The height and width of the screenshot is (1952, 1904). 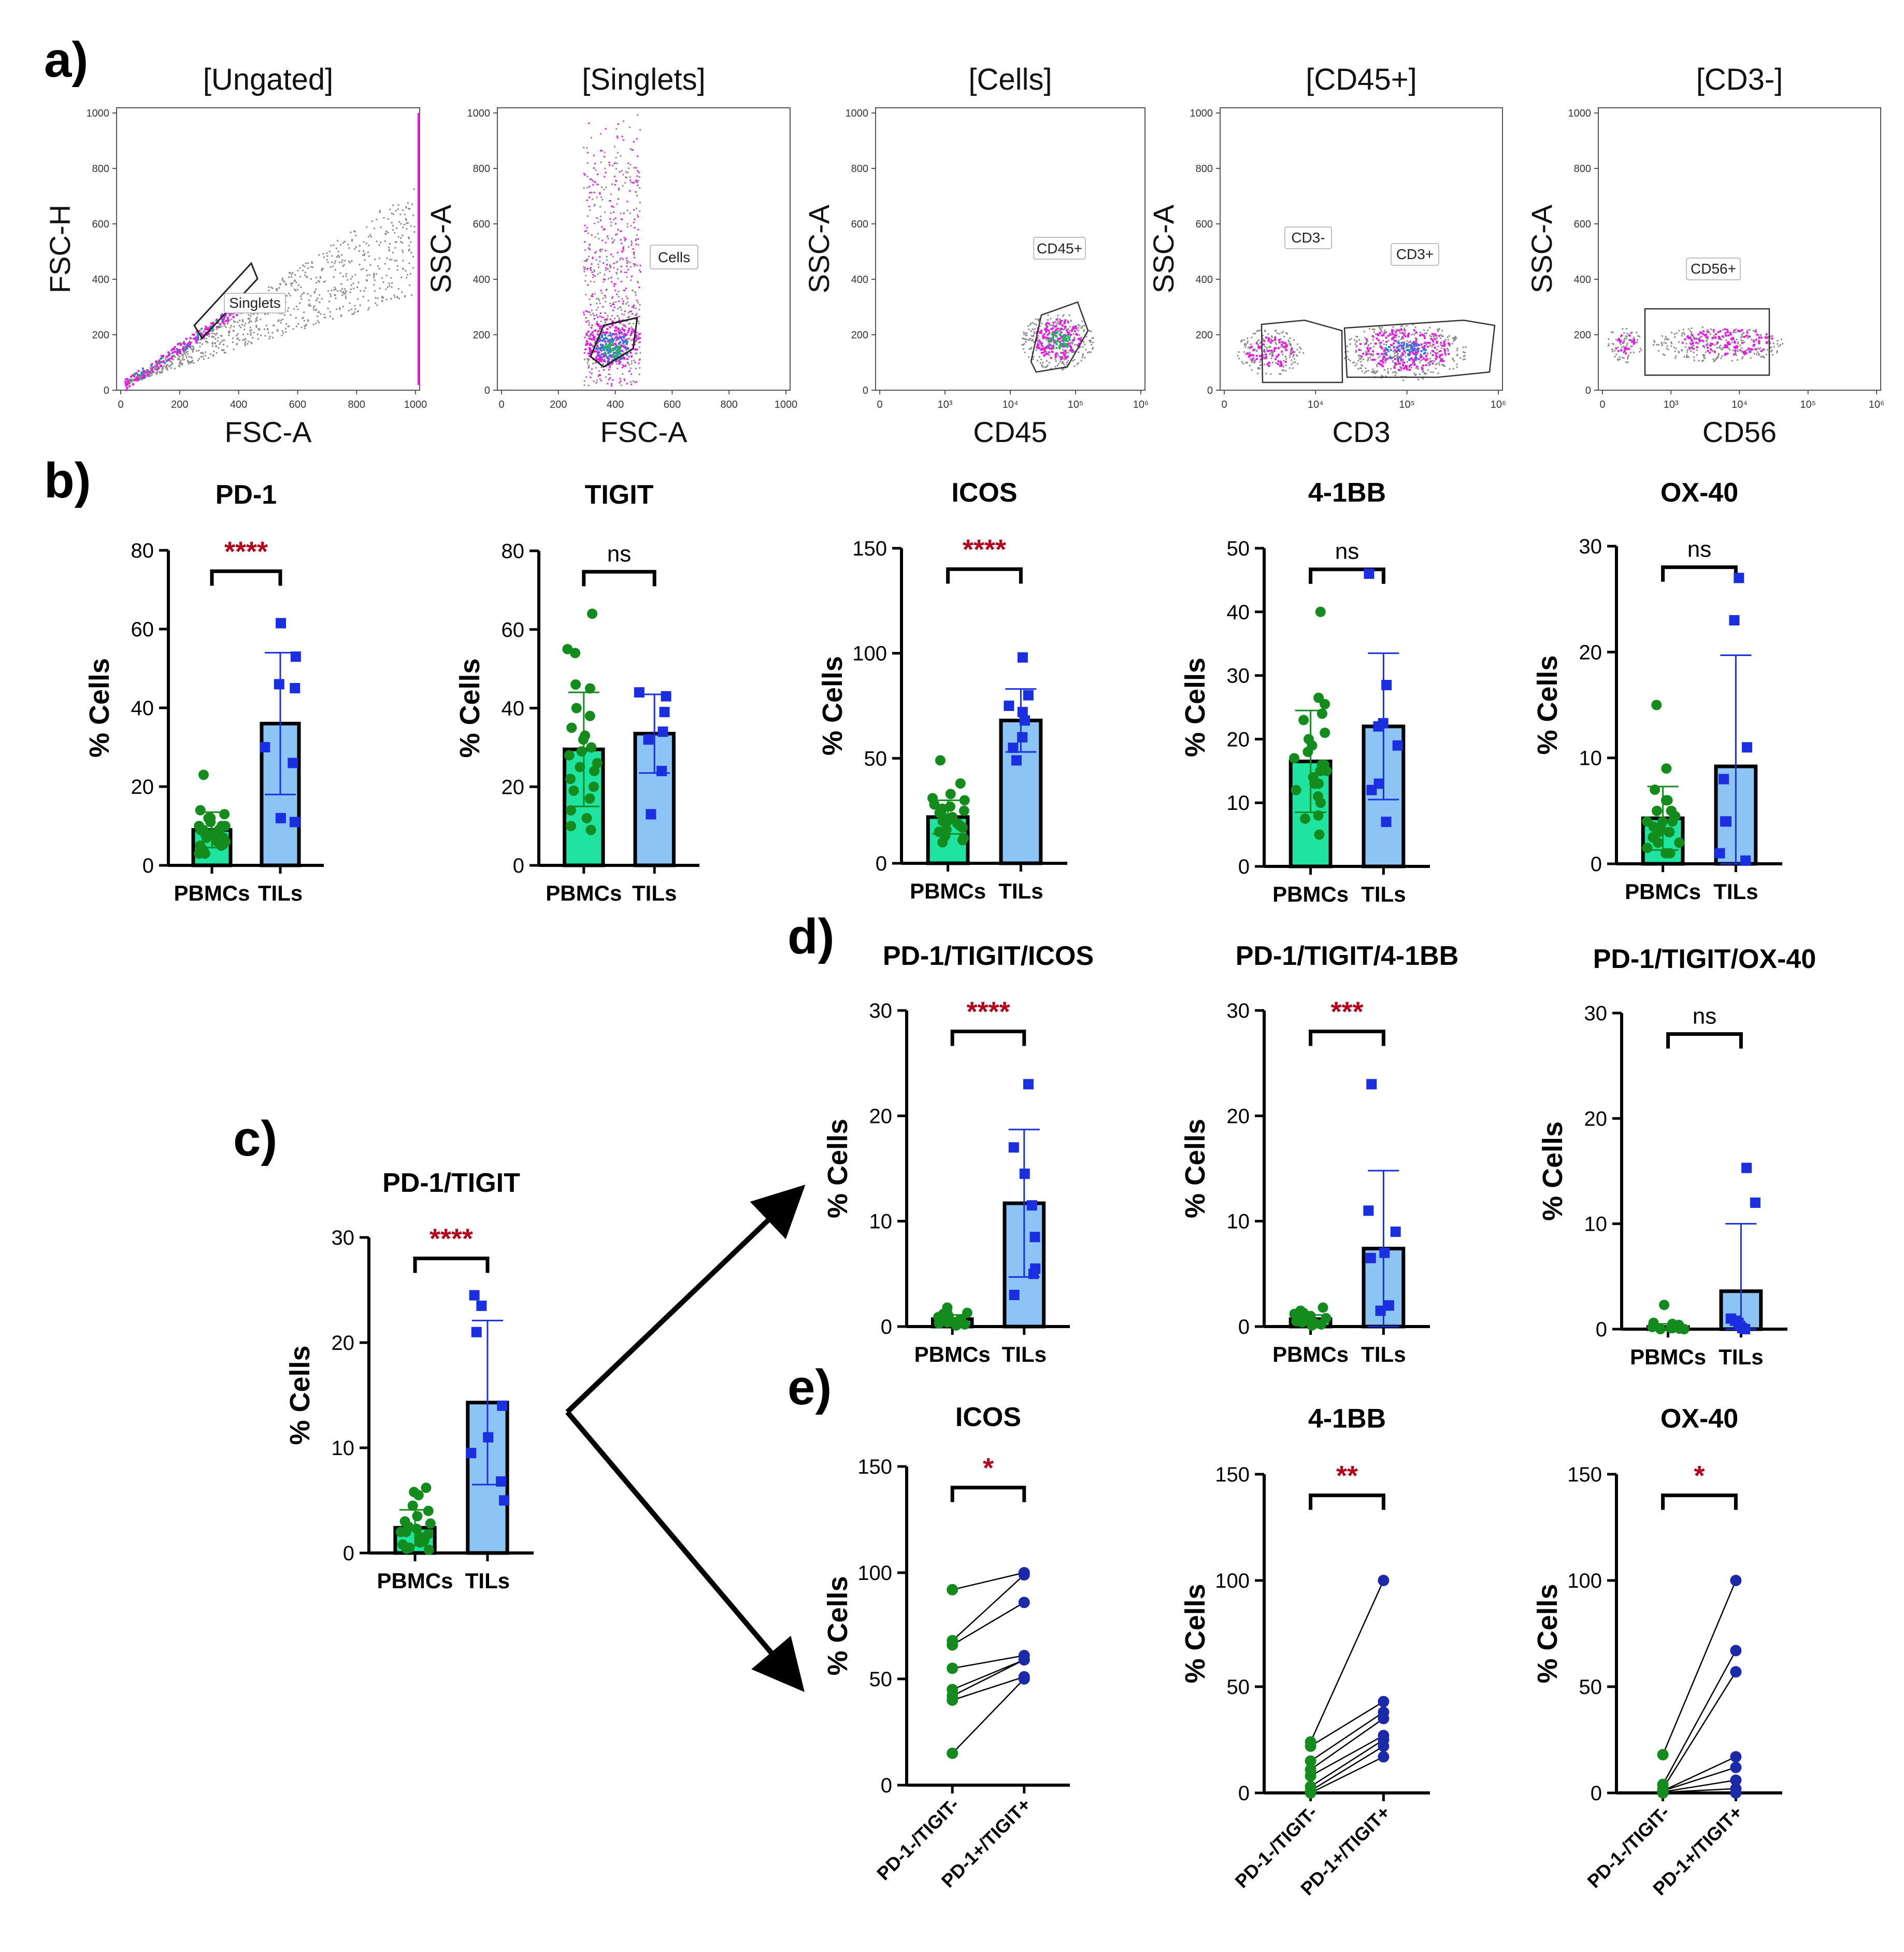 What do you see at coordinates (343, 1343) in the screenshot?
I see `y-tick-label: 20` at bounding box center [343, 1343].